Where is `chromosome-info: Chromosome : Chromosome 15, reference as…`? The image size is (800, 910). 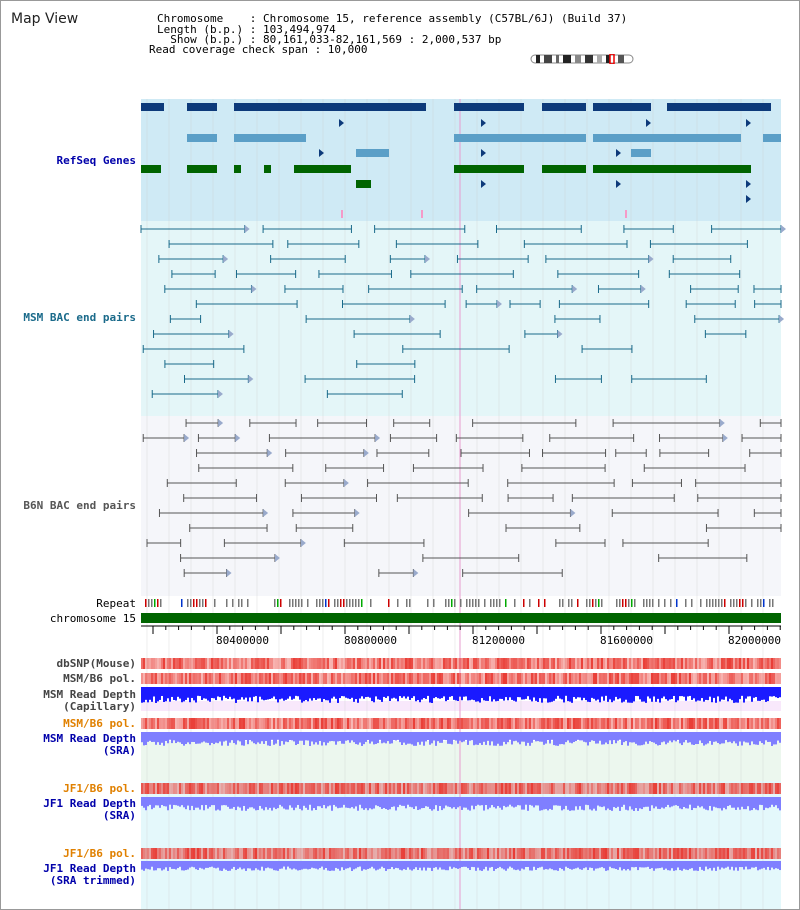
chromosome-info: Chromosome : Chromosome 15, reference as… is located at coordinates (392, 18).